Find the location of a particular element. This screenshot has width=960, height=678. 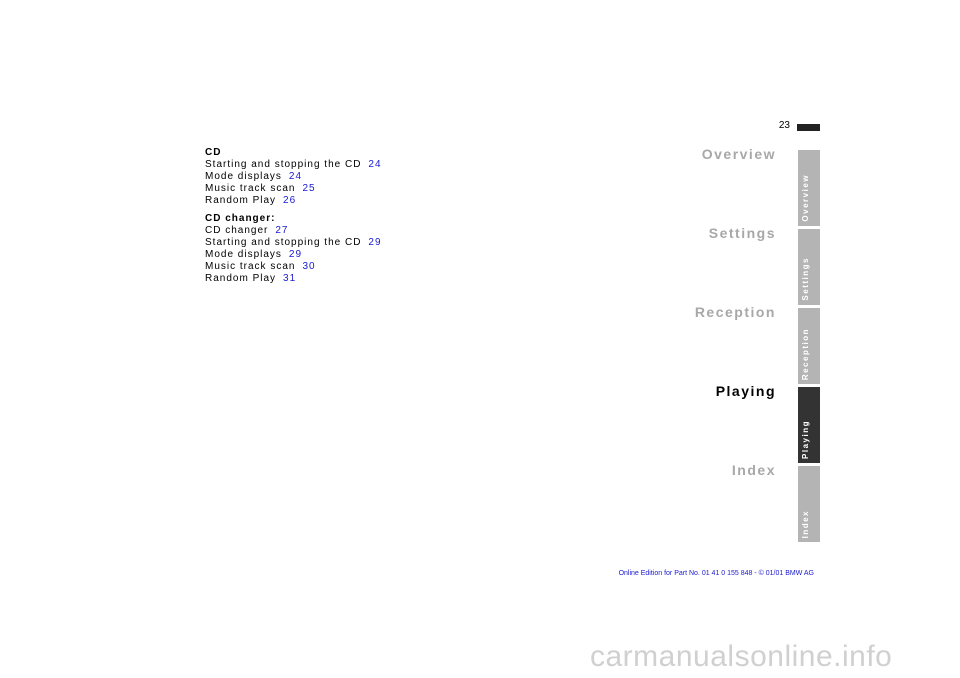

toc-entry: Random Play 31 is located at coordinates (250, 278).